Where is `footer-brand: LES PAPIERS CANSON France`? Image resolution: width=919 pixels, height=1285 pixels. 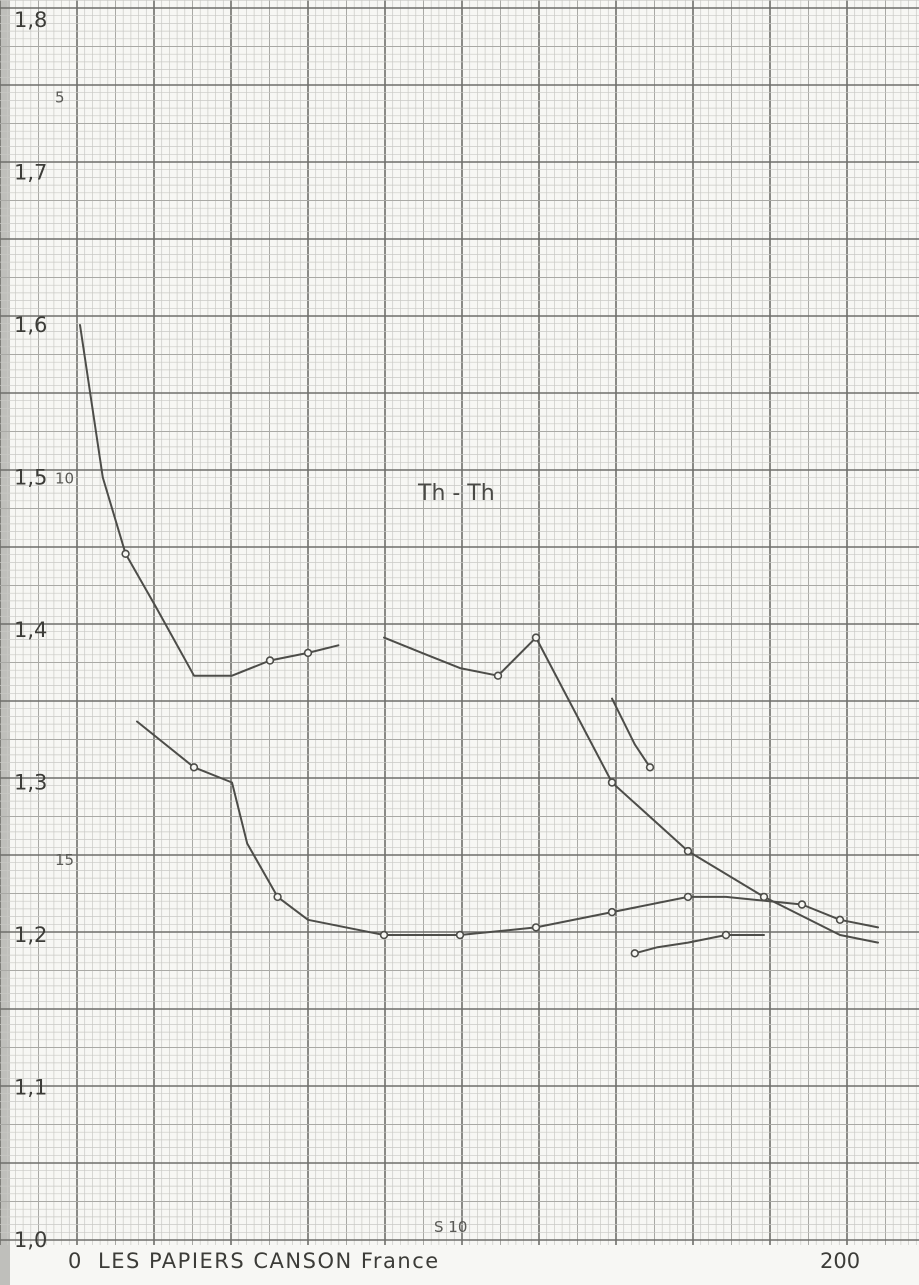 footer-brand: LES PAPIERS CANSON France is located at coordinates (269, 1261).